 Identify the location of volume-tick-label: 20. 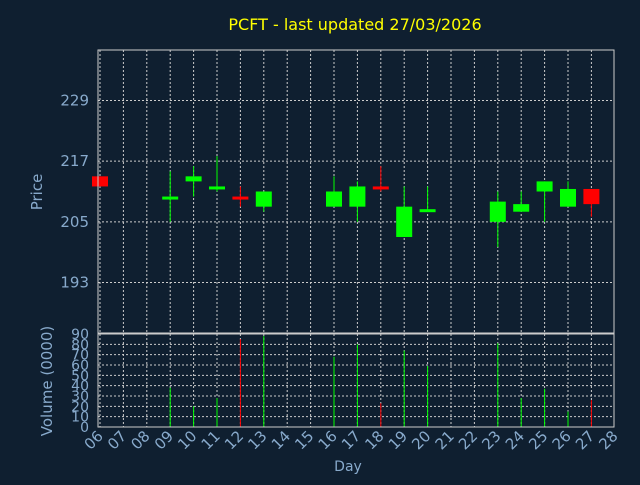
(80, 407).